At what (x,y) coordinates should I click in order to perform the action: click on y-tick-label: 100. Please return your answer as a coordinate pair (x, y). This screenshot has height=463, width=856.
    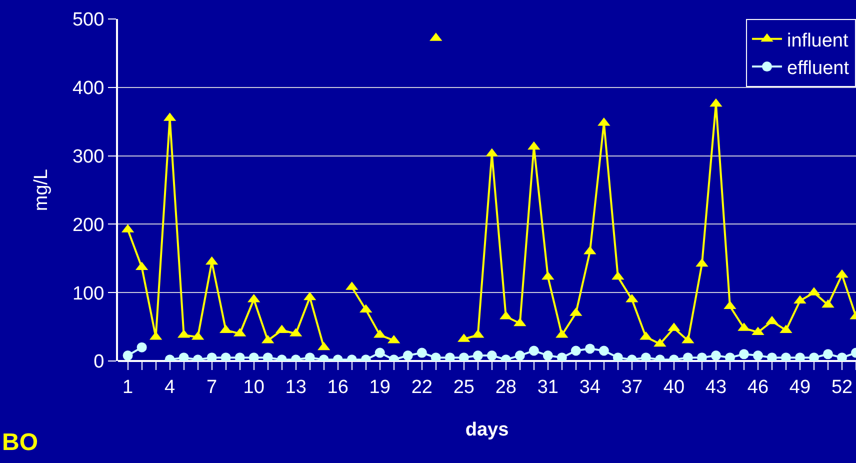
    Looking at the image, I should click on (88, 293).